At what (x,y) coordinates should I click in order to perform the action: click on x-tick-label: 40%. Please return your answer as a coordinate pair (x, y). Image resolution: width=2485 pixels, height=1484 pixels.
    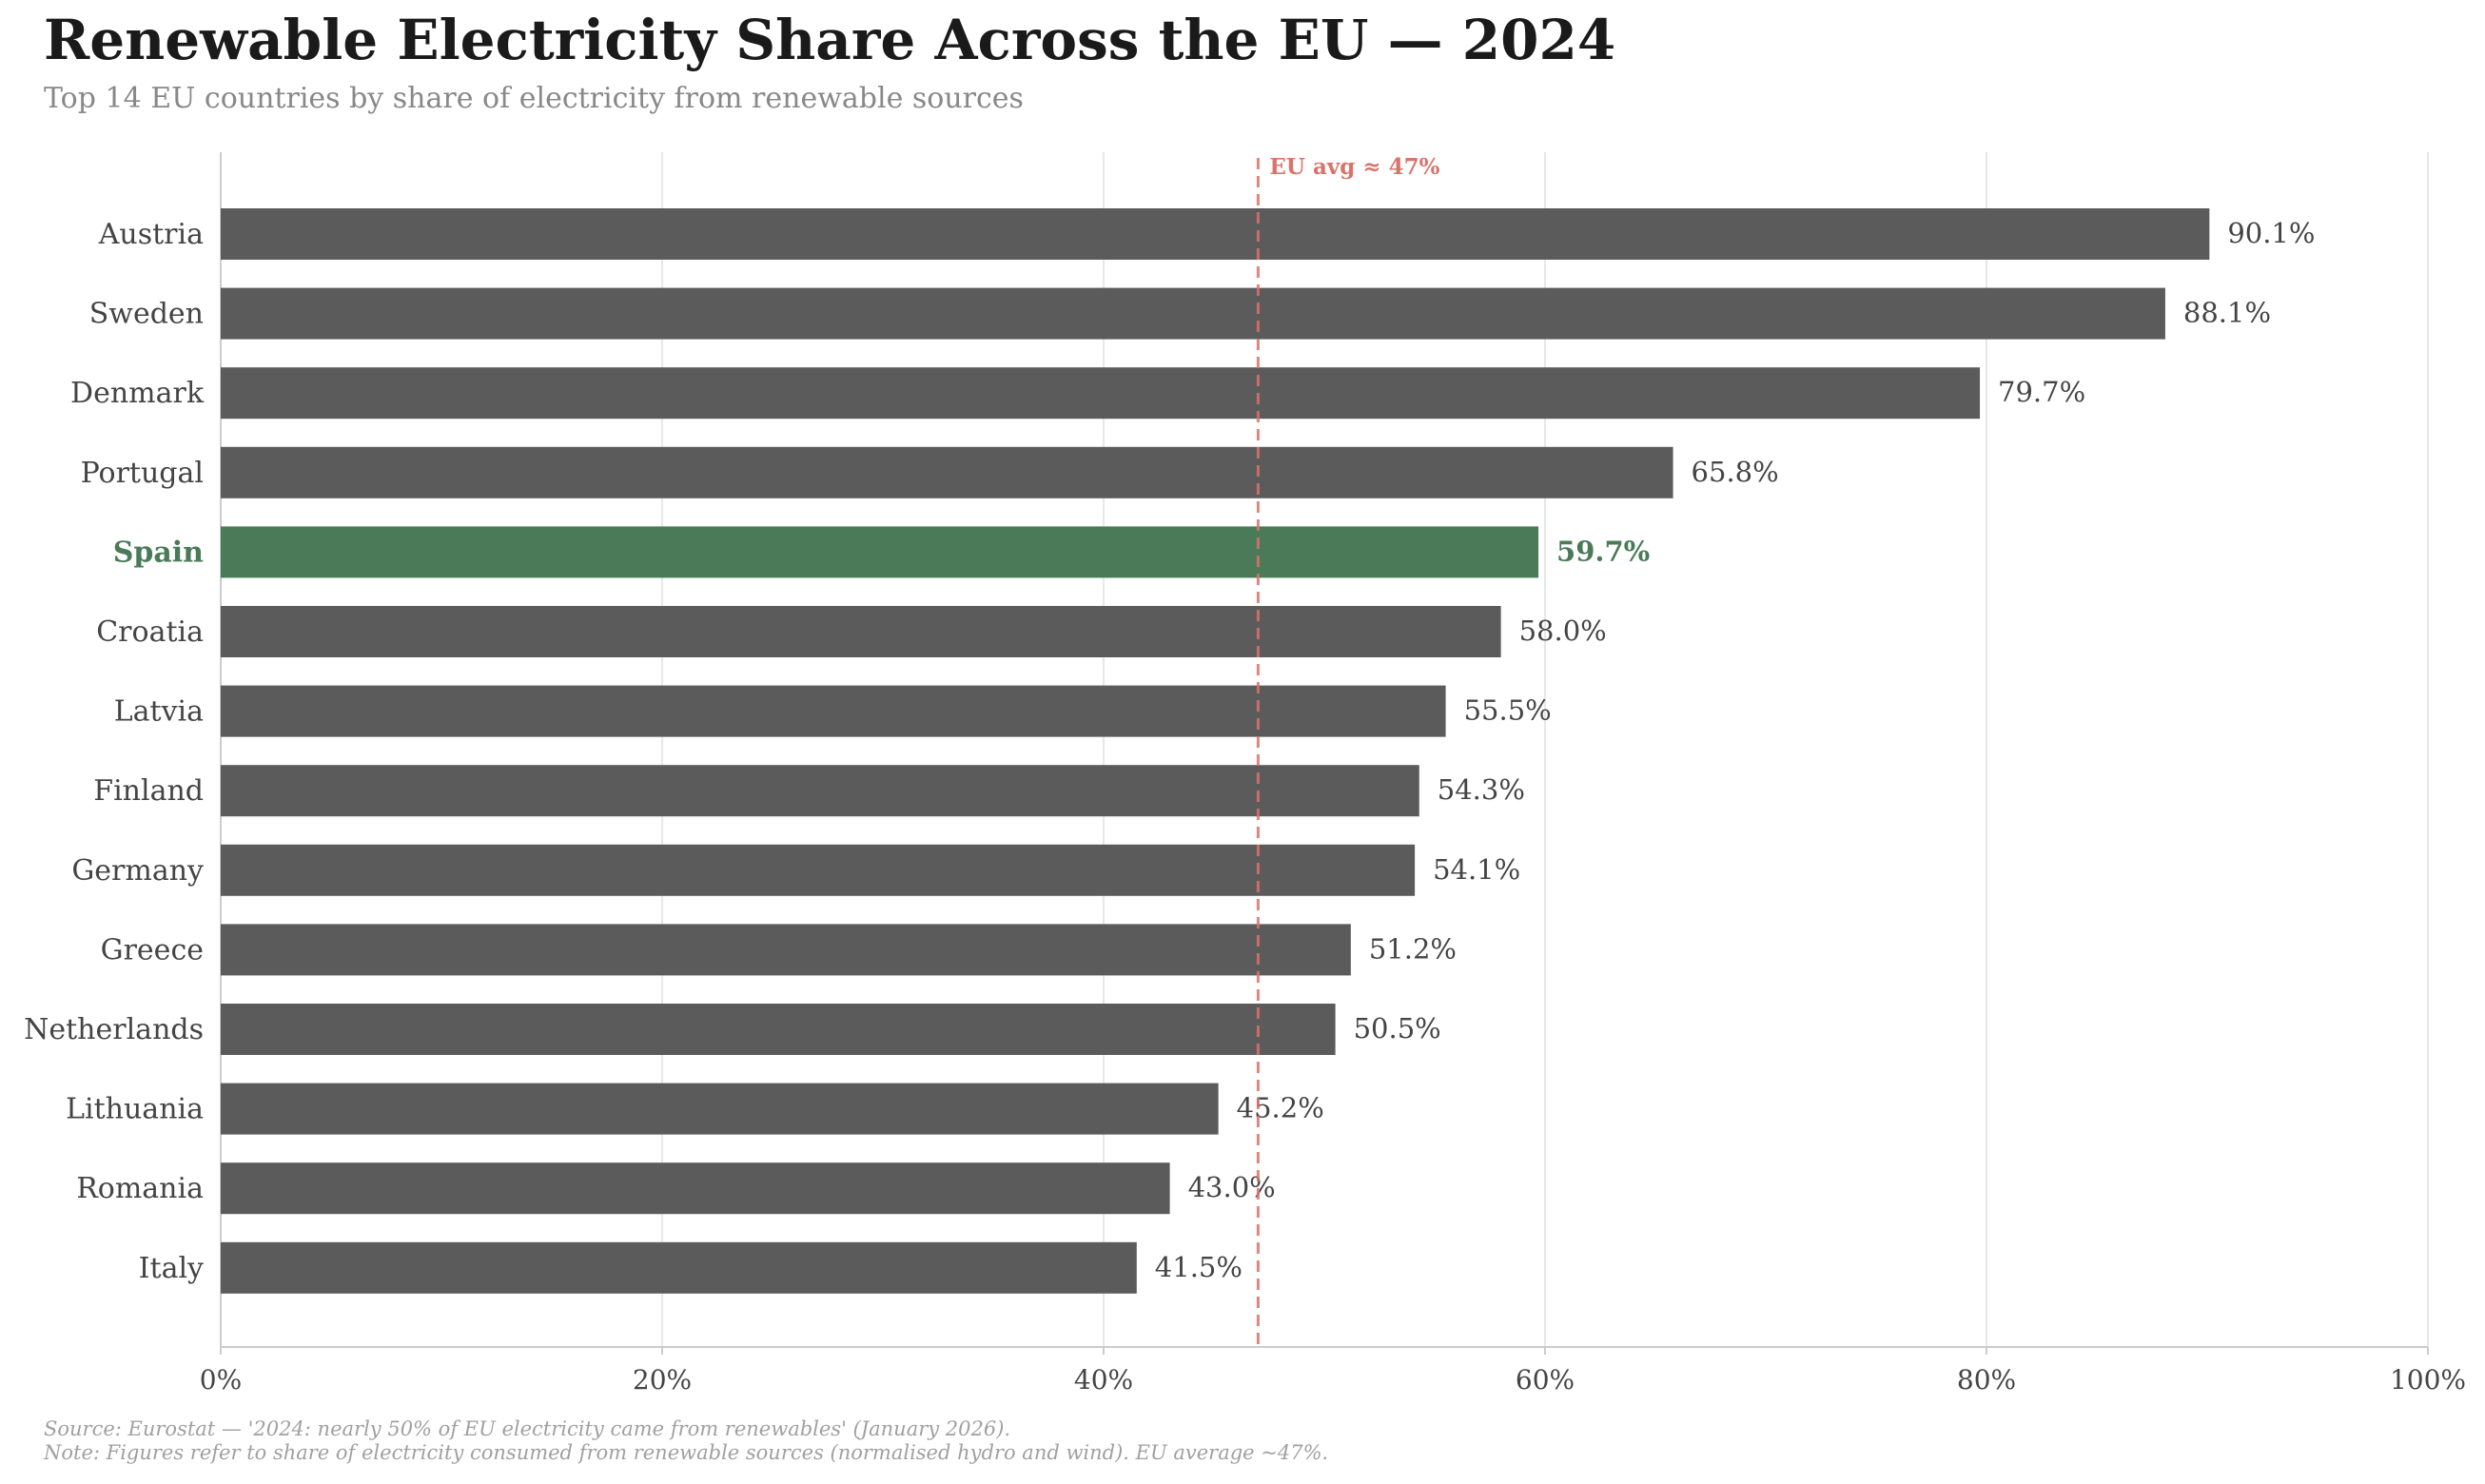
    Looking at the image, I should click on (1103, 1380).